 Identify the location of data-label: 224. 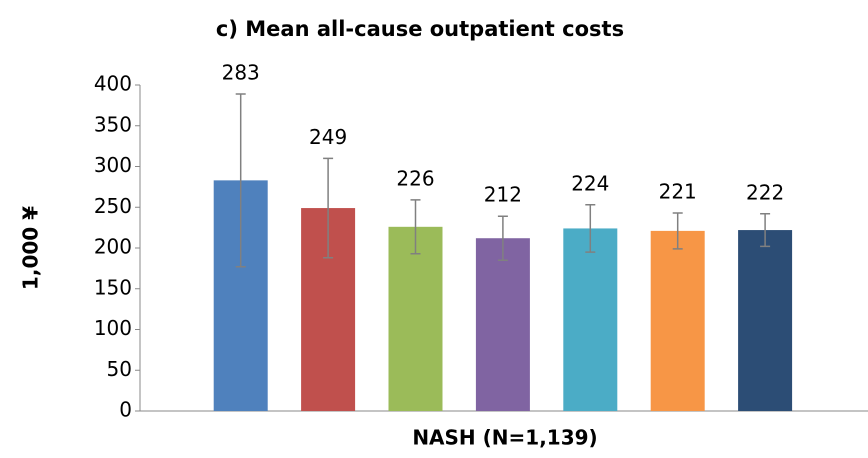
(590, 183).